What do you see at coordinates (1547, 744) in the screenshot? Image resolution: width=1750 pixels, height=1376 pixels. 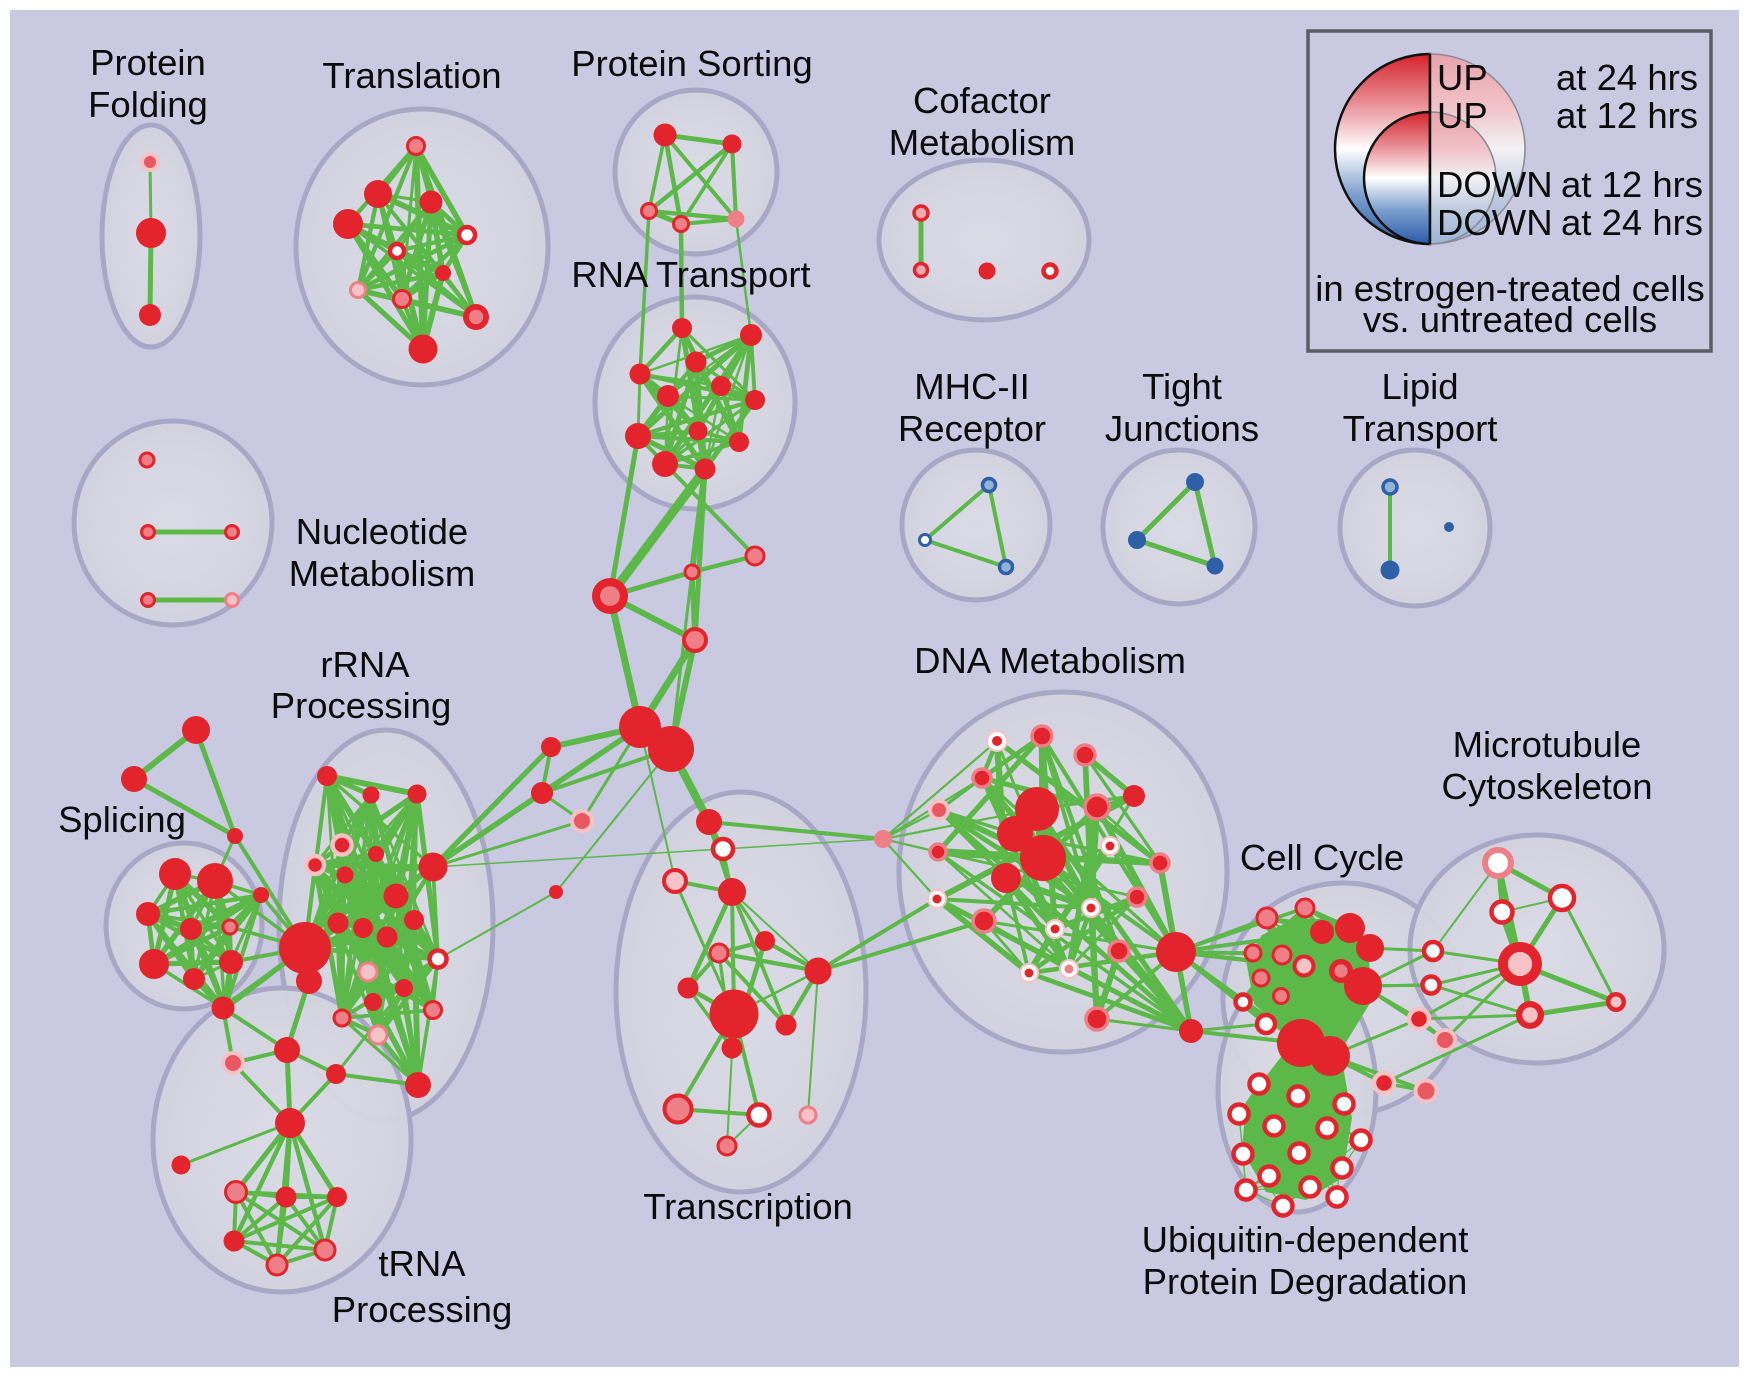 I see `svg-text: Microtubule` at bounding box center [1547, 744].